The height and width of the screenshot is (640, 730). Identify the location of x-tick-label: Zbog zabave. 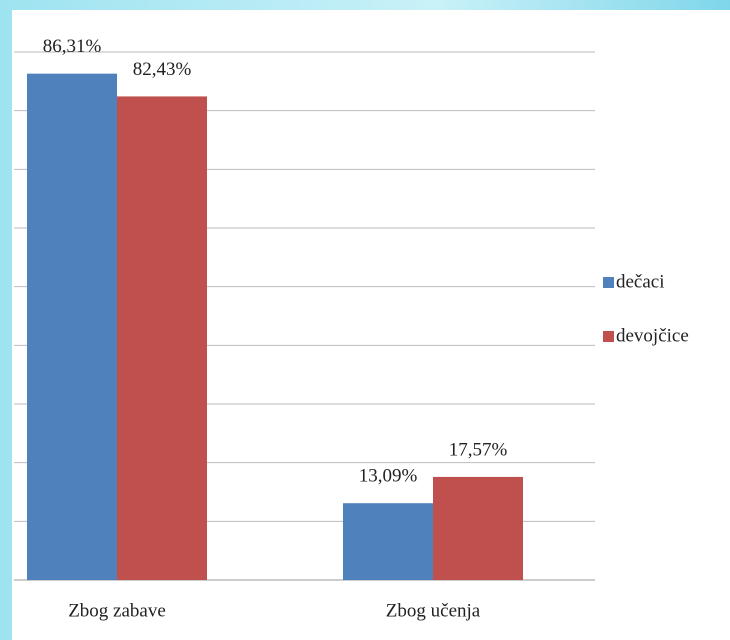
(117, 610).